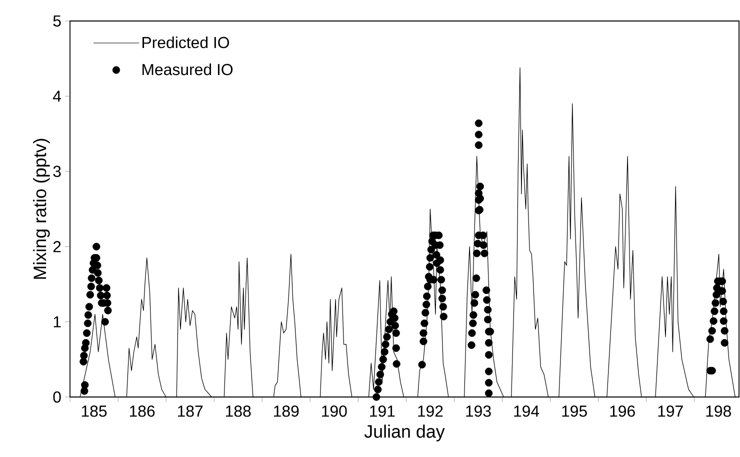  I want to click on x-tick-label: 196, so click(622, 411).